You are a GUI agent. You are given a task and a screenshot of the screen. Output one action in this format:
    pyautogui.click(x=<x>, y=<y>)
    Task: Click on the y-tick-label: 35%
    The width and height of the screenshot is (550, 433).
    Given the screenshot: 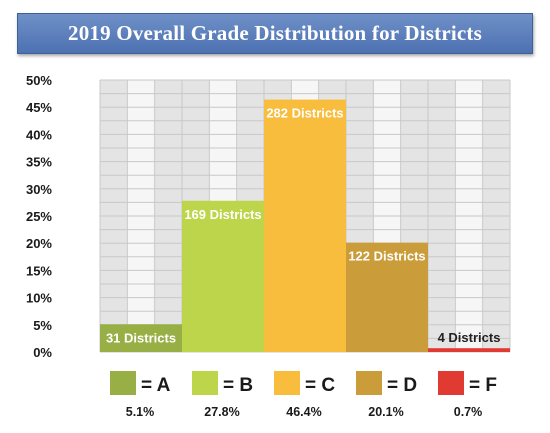 What is the action you would take?
    pyautogui.click(x=39, y=162)
    